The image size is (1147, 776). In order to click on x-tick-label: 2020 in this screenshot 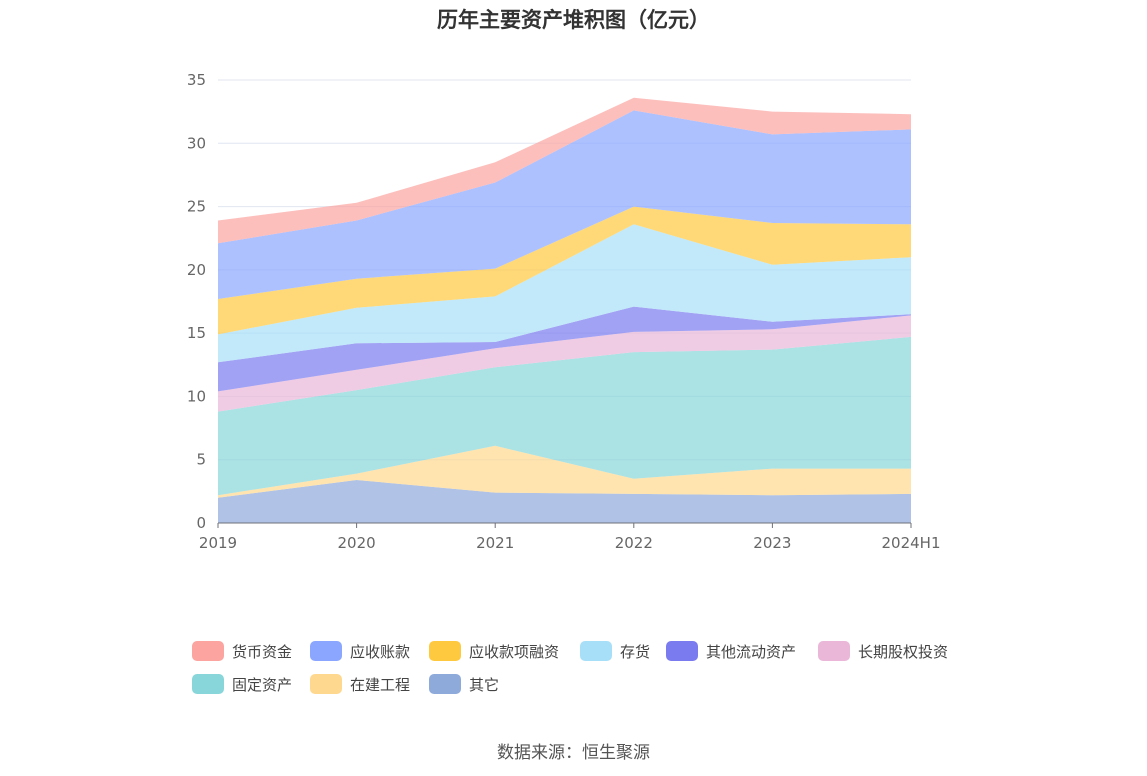, I will do `click(357, 543)`.